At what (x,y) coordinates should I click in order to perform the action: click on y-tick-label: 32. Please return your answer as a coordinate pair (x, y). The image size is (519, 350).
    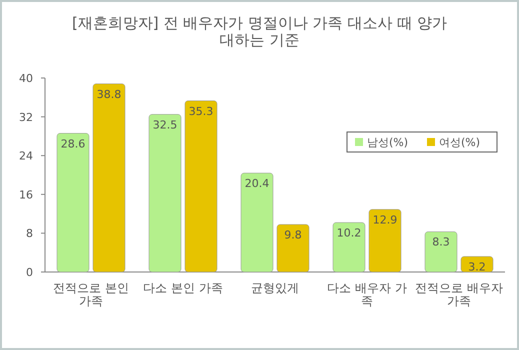
    Looking at the image, I should click on (26, 117).